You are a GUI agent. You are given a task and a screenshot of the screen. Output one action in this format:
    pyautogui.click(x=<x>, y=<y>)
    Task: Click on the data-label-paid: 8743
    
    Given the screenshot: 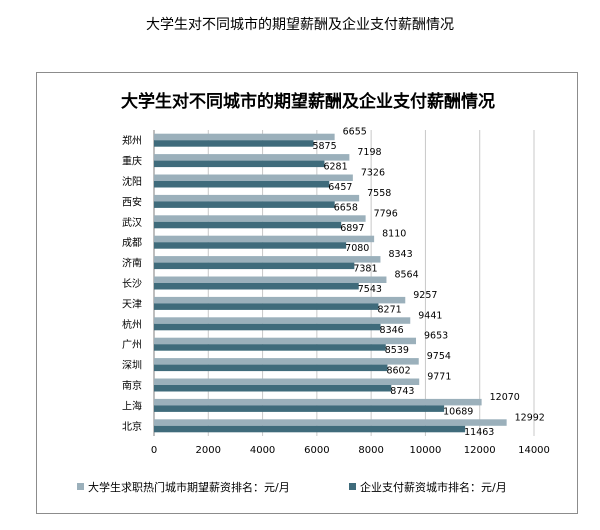 What is the action you would take?
    pyautogui.click(x=402, y=391)
    